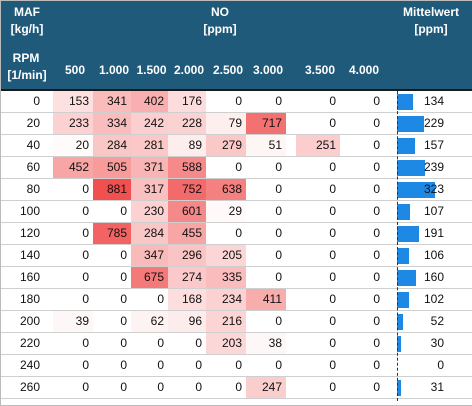 The image size is (472, 406). I want to click on mean-cell: 52, so click(433, 321).